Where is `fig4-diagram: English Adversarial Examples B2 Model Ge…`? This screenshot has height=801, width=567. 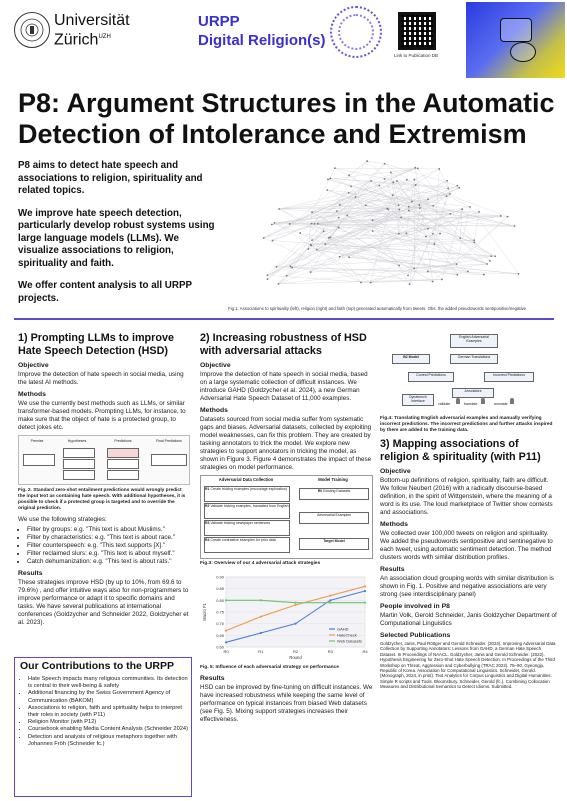
fig4-diagram: English Adversarial Examples B2 Model Ge… is located at coordinates (469, 373).